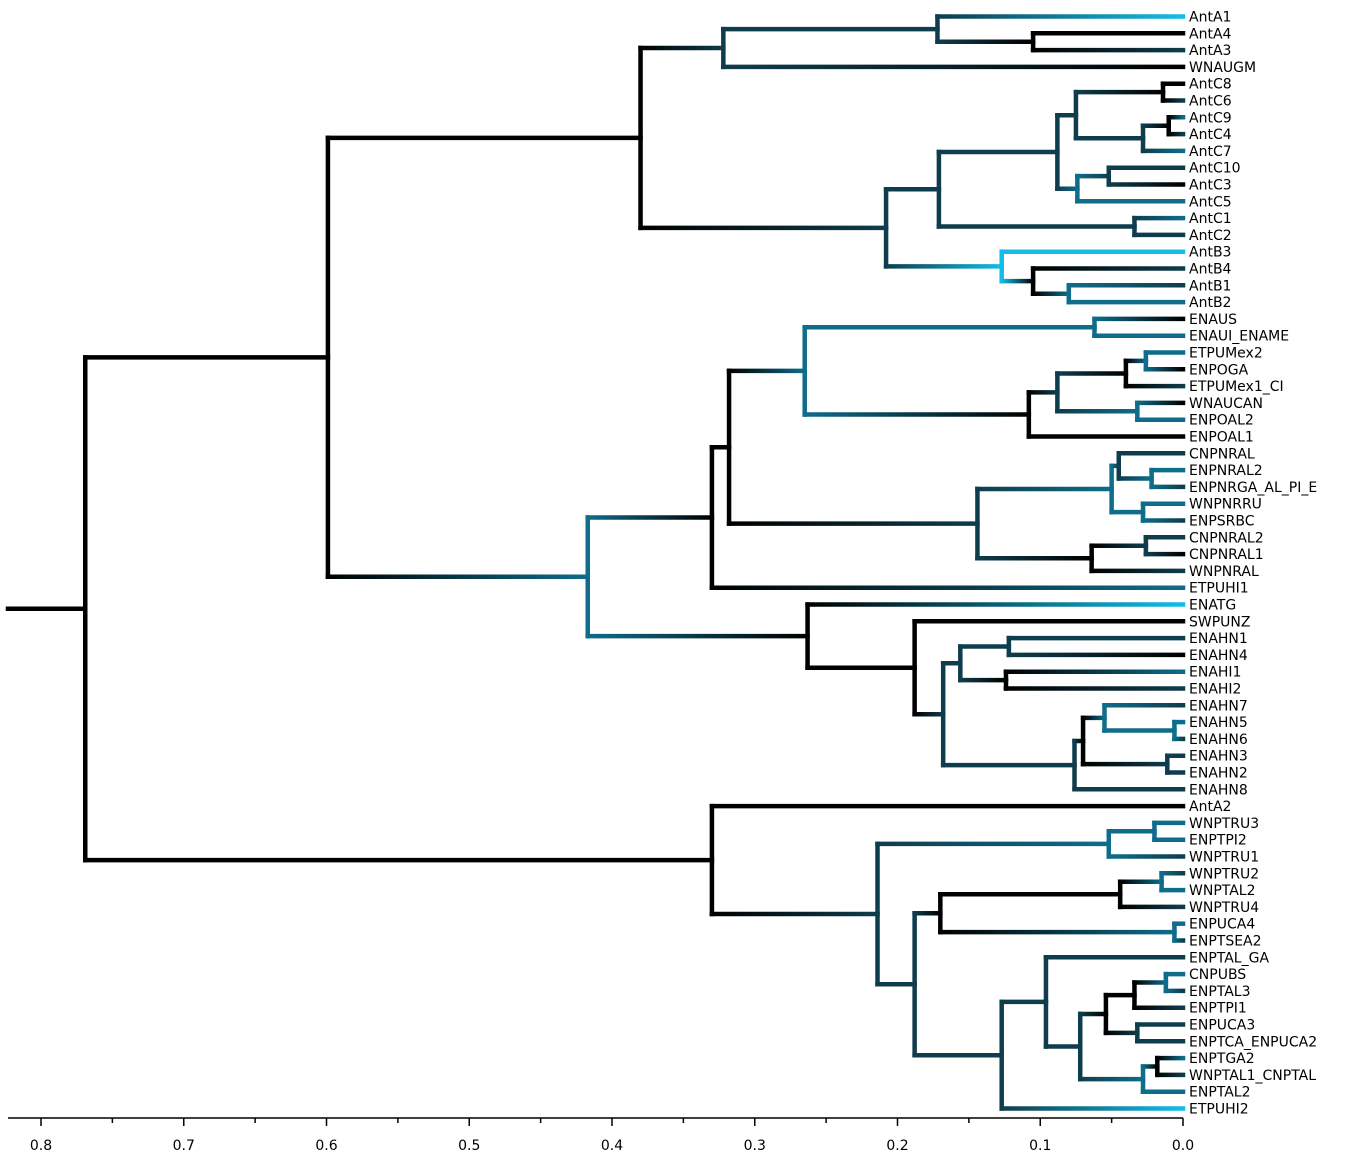 Image resolution: width=1352 pixels, height=1169 pixels. I want to click on leaf-label: ENPOAL1, so click(1221, 438).